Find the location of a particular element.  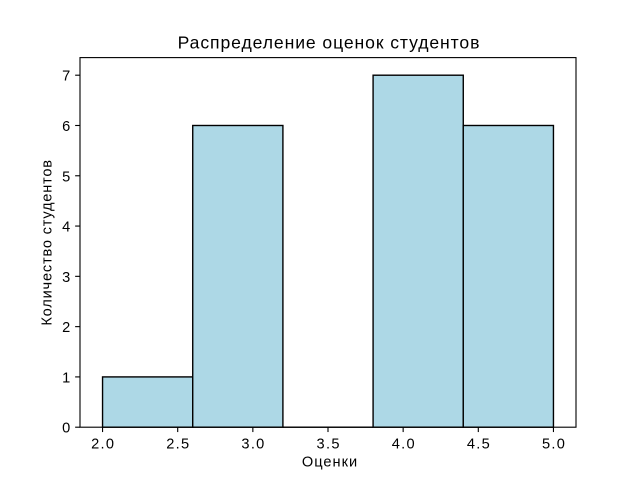

svg-text: Количество студентов is located at coordinates (48, 242).